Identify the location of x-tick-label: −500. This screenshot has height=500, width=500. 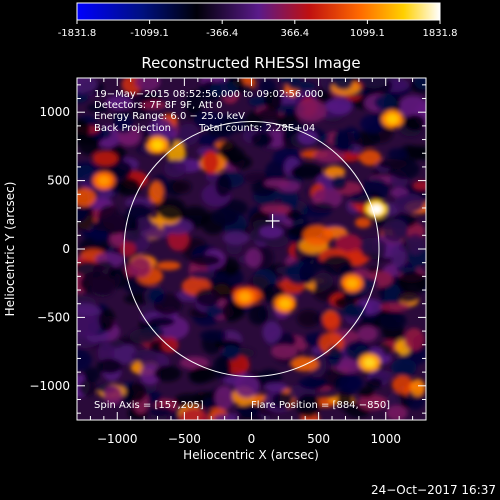
(184, 439).